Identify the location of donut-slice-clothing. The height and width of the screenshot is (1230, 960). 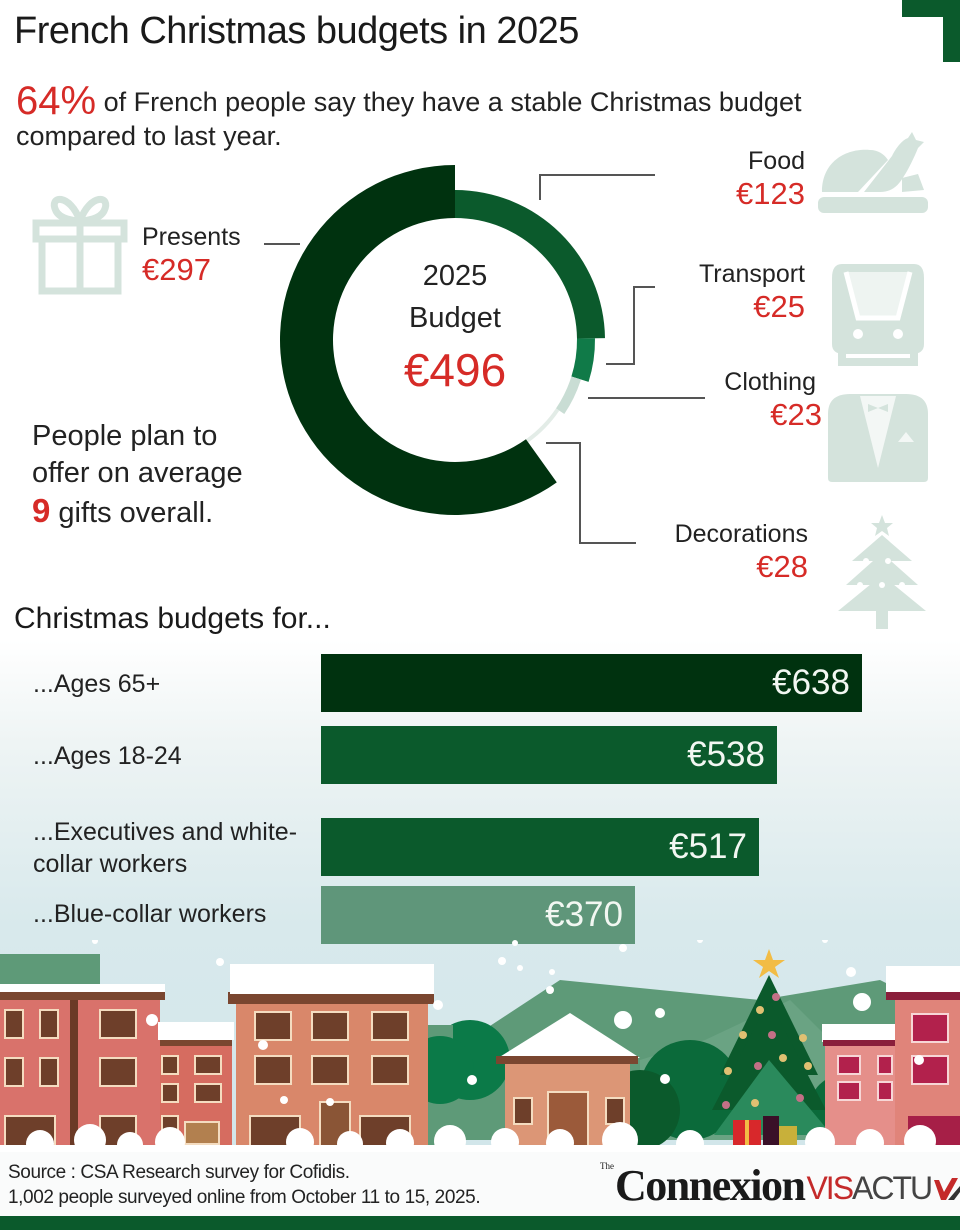
(568, 395).